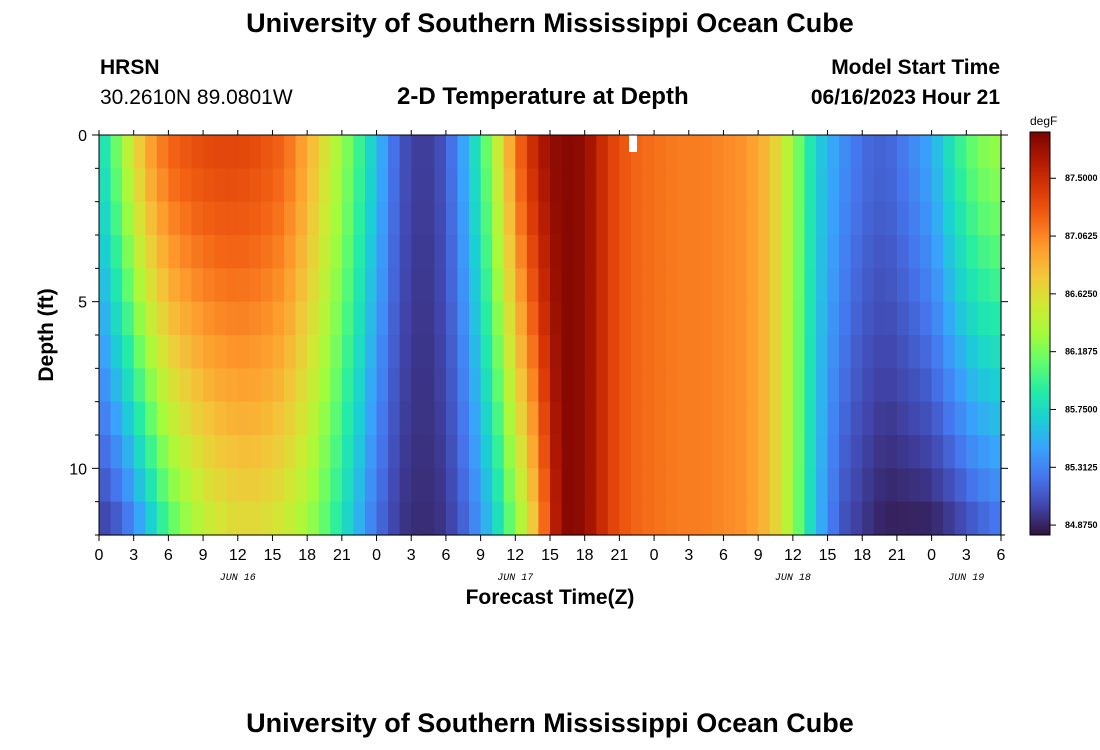  Describe the element at coordinates (688, 555) in the screenshot. I see `x-tick-label: 3` at that location.